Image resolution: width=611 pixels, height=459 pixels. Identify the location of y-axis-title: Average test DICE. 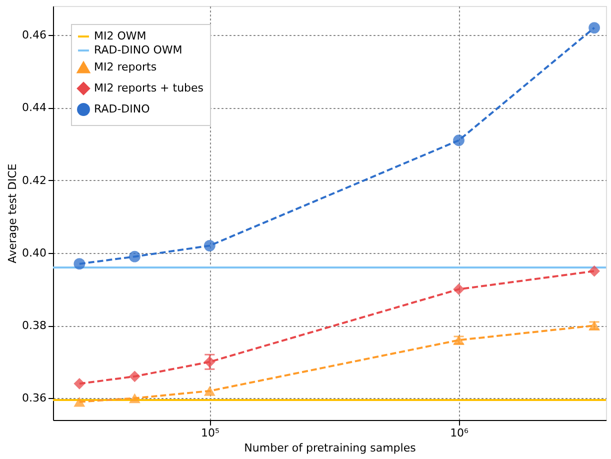
(13, 214).